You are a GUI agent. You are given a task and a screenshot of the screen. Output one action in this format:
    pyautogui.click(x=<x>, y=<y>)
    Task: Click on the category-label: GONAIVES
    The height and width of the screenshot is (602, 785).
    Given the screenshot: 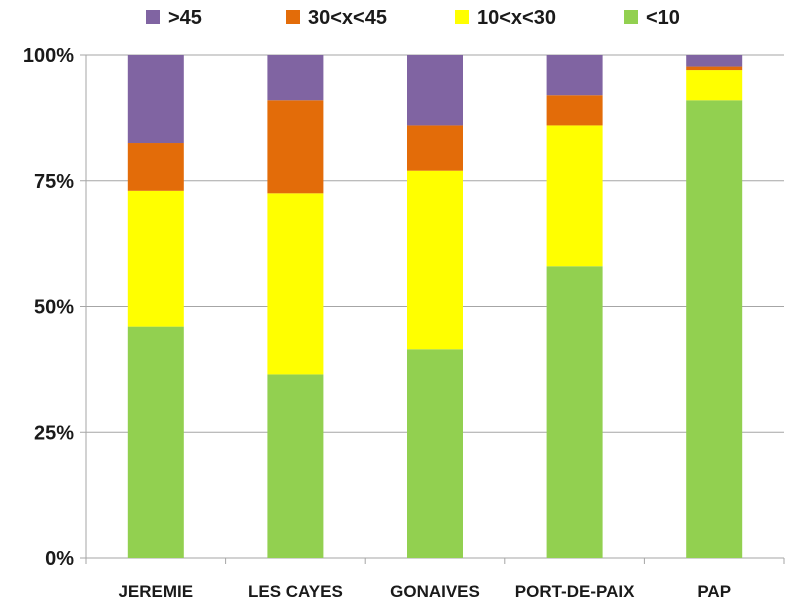 What is the action you would take?
    pyautogui.click(x=435, y=591)
    